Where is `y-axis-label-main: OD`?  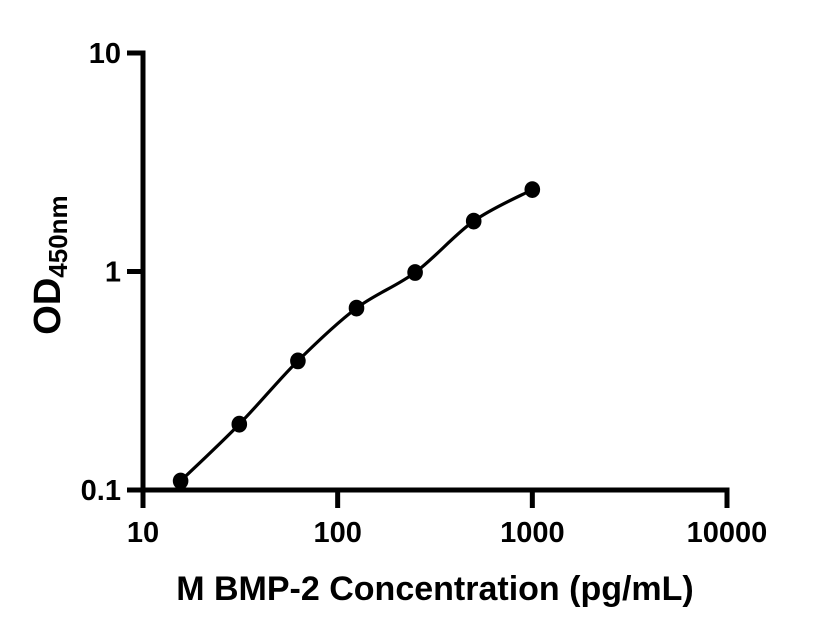
y-axis-label-main: OD is located at coordinates (48, 306).